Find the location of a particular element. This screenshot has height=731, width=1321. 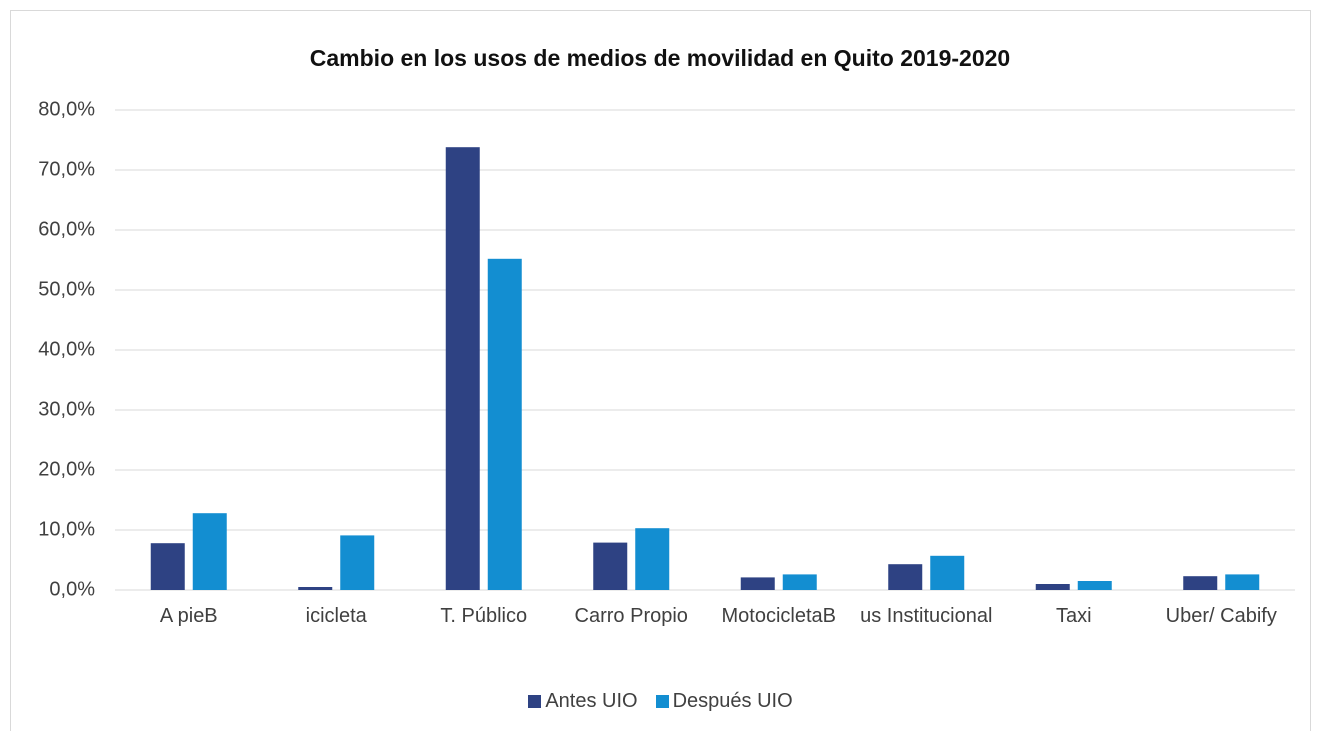

y-tick-label: 20,0% is located at coordinates (66, 469).